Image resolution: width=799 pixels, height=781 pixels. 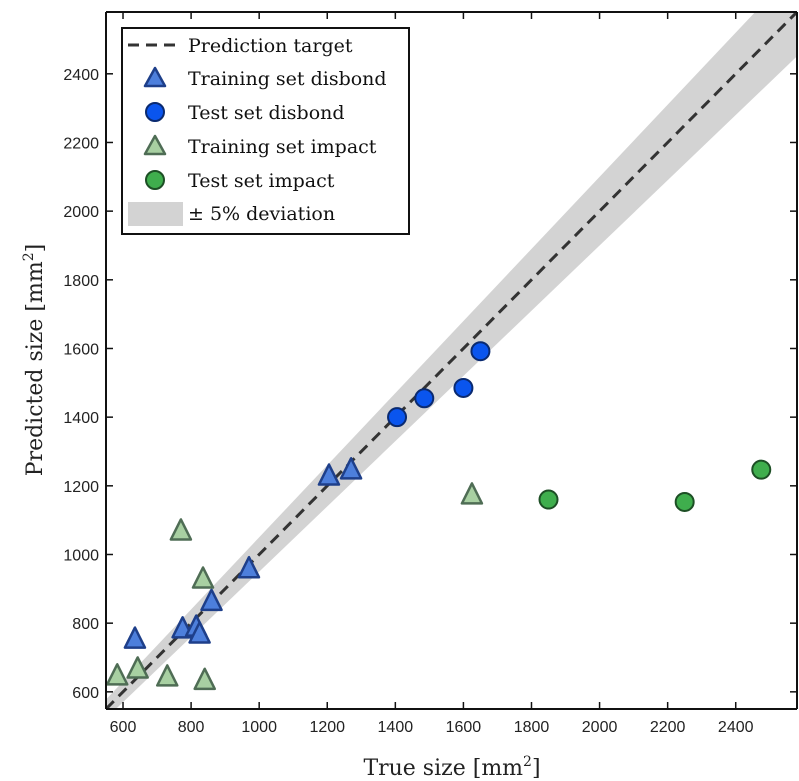 What do you see at coordinates (668, 727) in the screenshot?
I see `x-tick-label: 2200` at bounding box center [668, 727].